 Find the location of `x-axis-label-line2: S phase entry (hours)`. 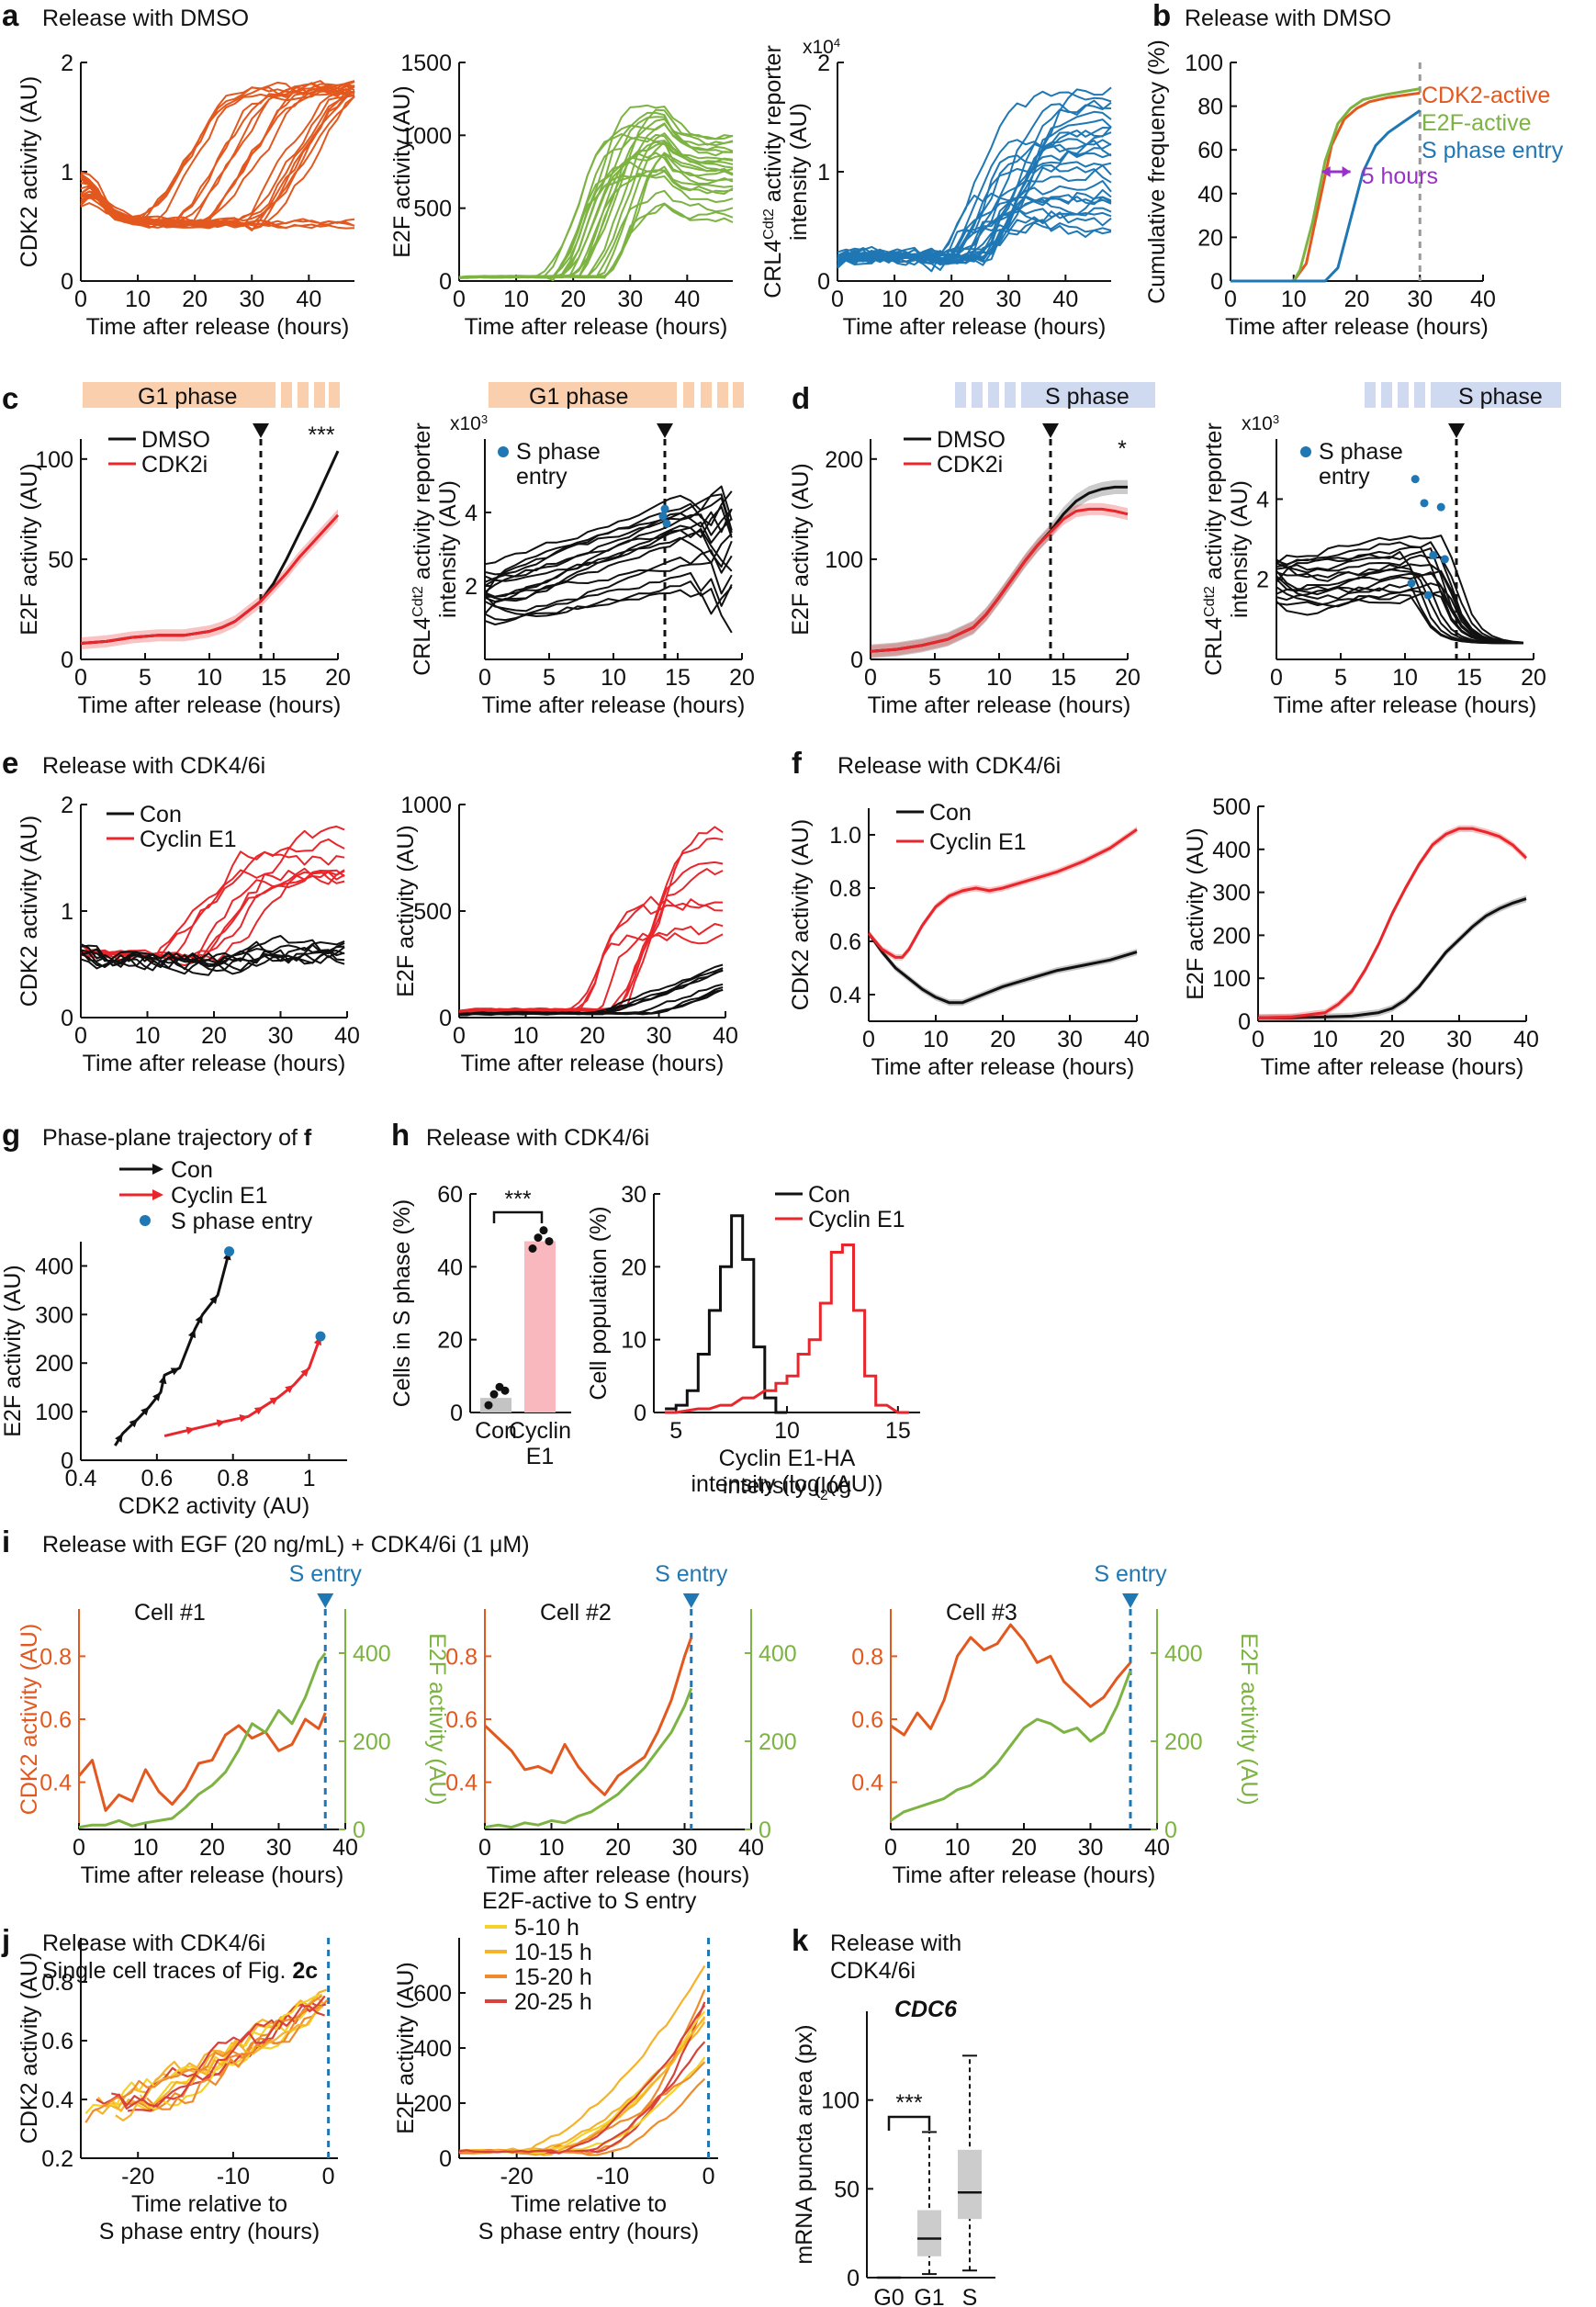

x-axis-label-line2: S phase entry (hours) is located at coordinates (209, 2232).